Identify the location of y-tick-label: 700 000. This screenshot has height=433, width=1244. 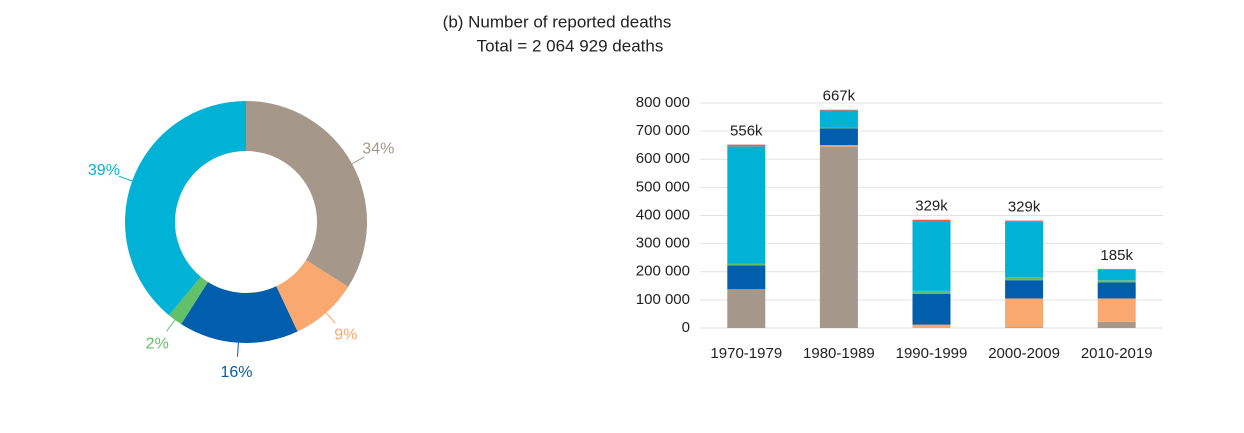
(663, 130).